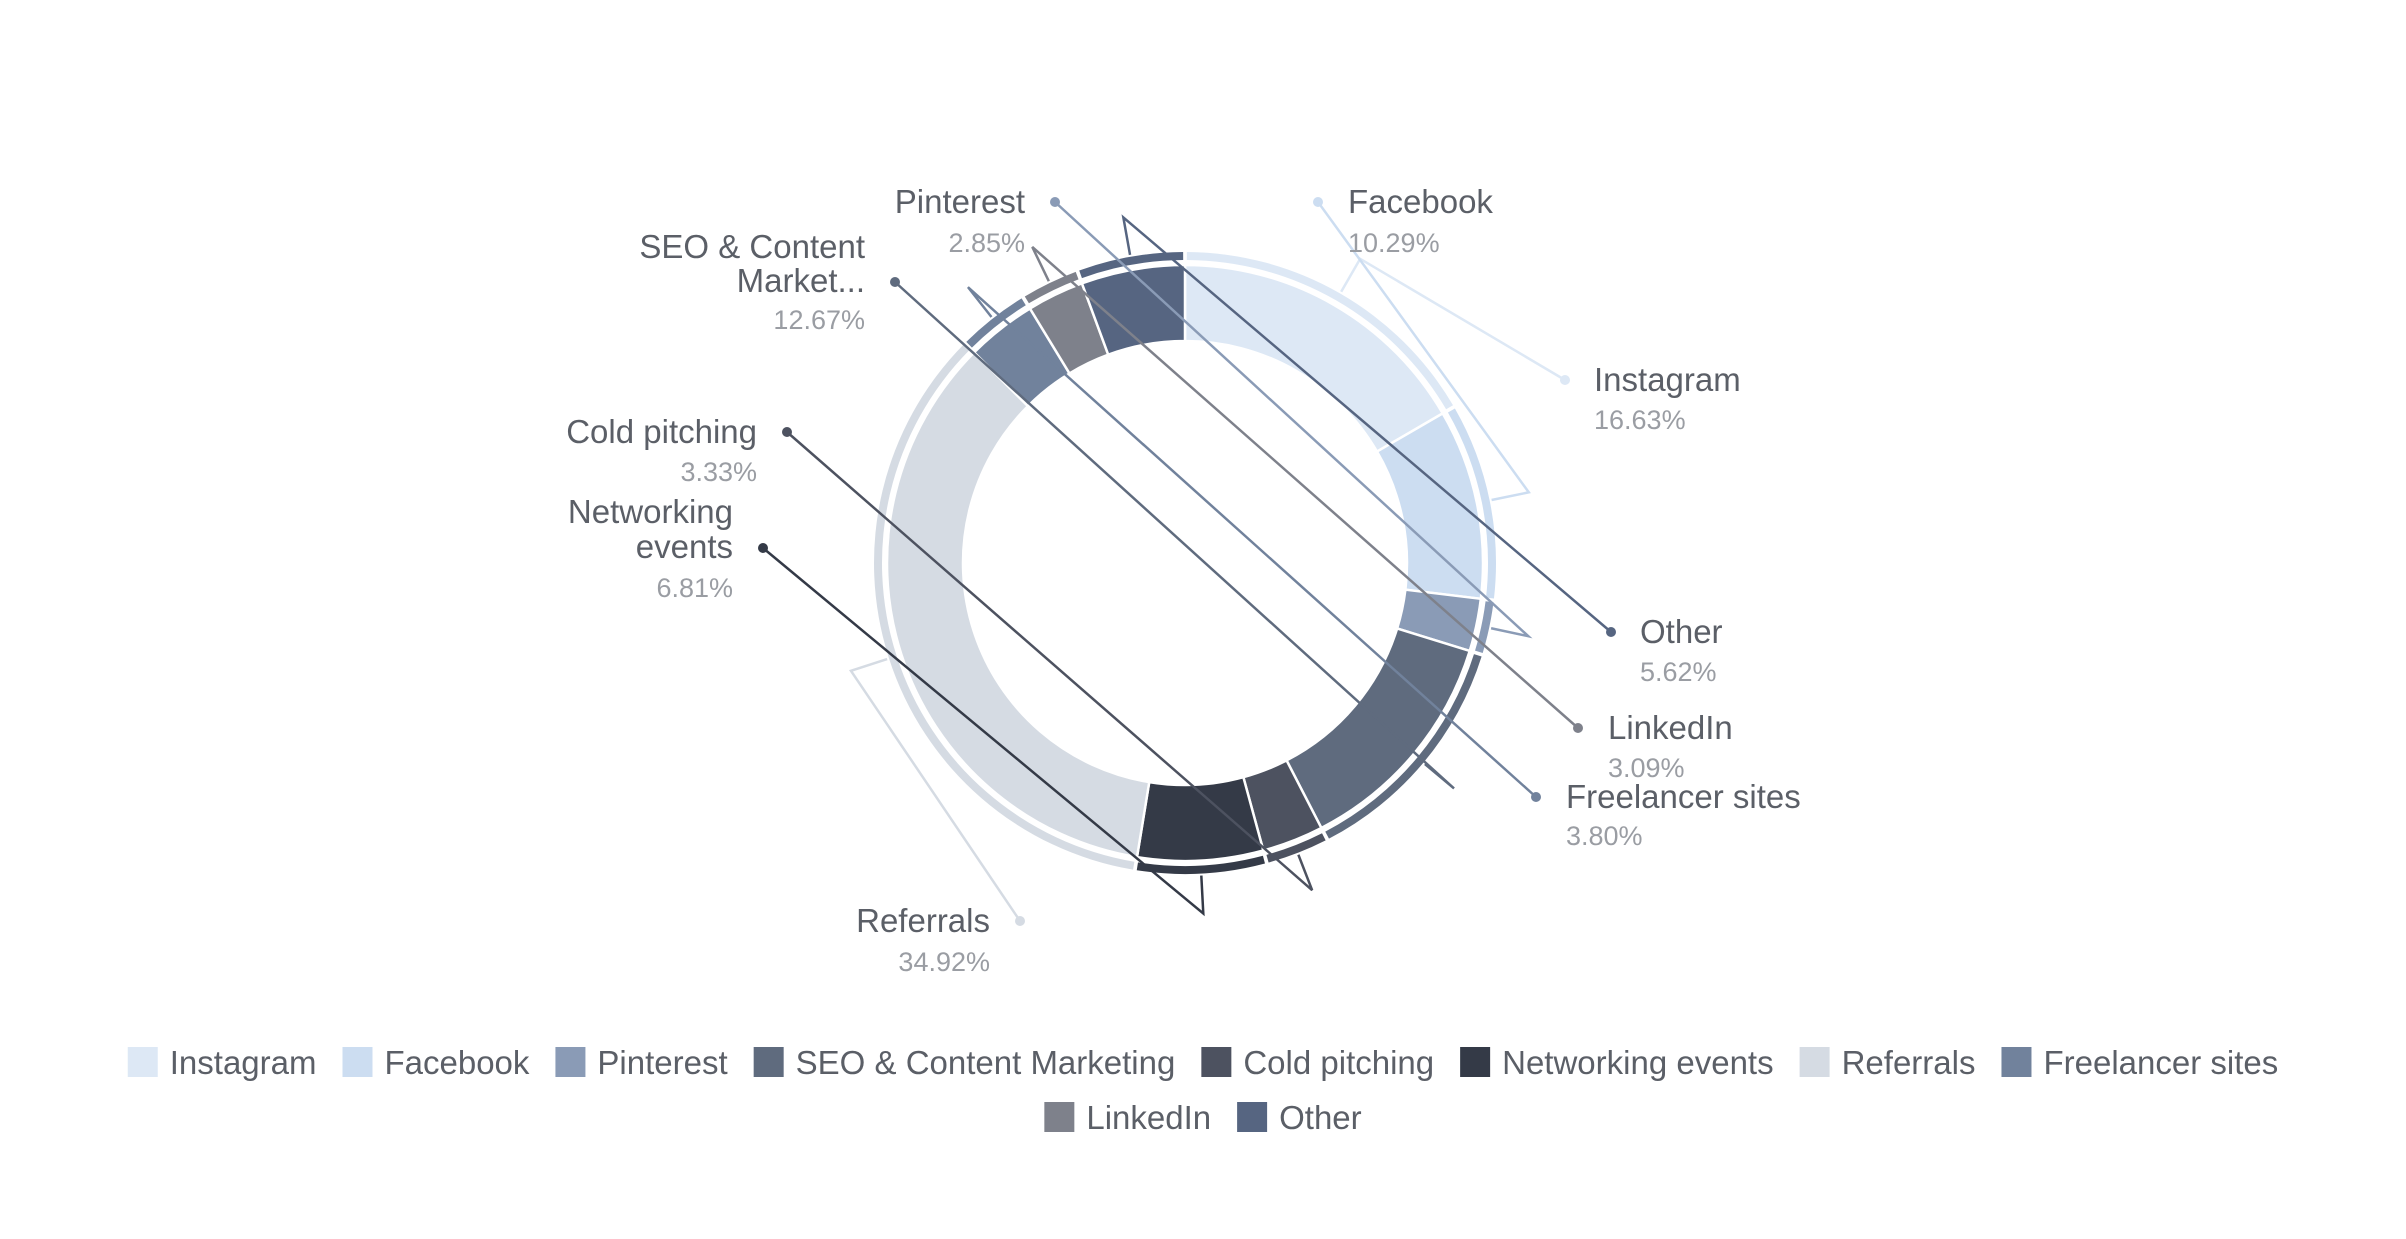 The width and height of the screenshot is (2406, 1239). Describe the element at coordinates (1320, 1117) in the screenshot. I see `legend-label-other: Other` at that location.